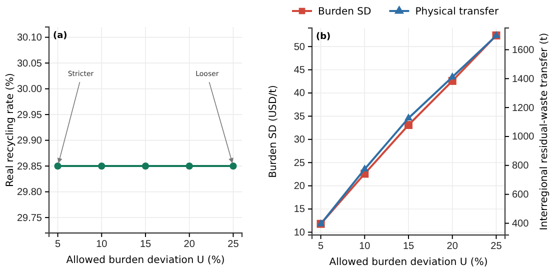  What do you see at coordinates (29, 218) in the screenshot?
I see `y-tick-label: 29.75` at bounding box center [29, 218].